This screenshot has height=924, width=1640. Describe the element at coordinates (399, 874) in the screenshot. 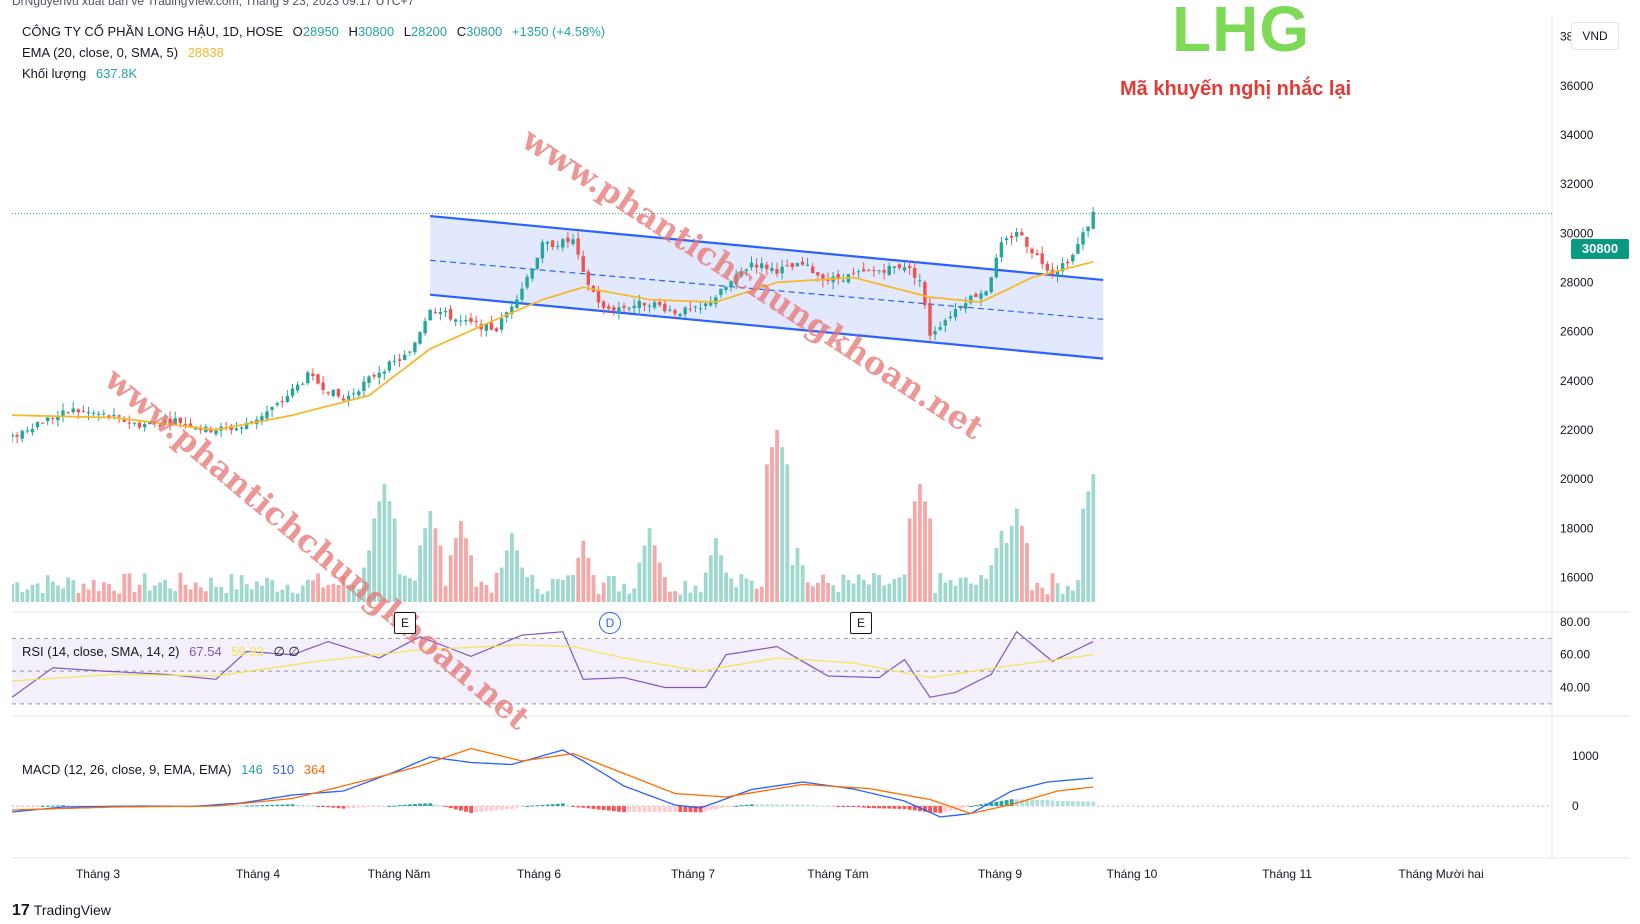

I see `time-axis-label: Tháng Năm` at that location.